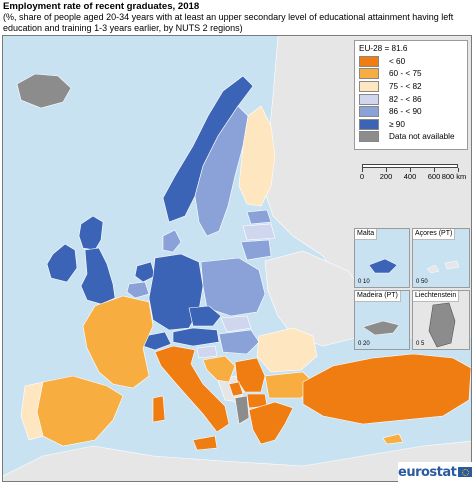  I want to click on inset-malta-label: Malta, so click(366, 234).